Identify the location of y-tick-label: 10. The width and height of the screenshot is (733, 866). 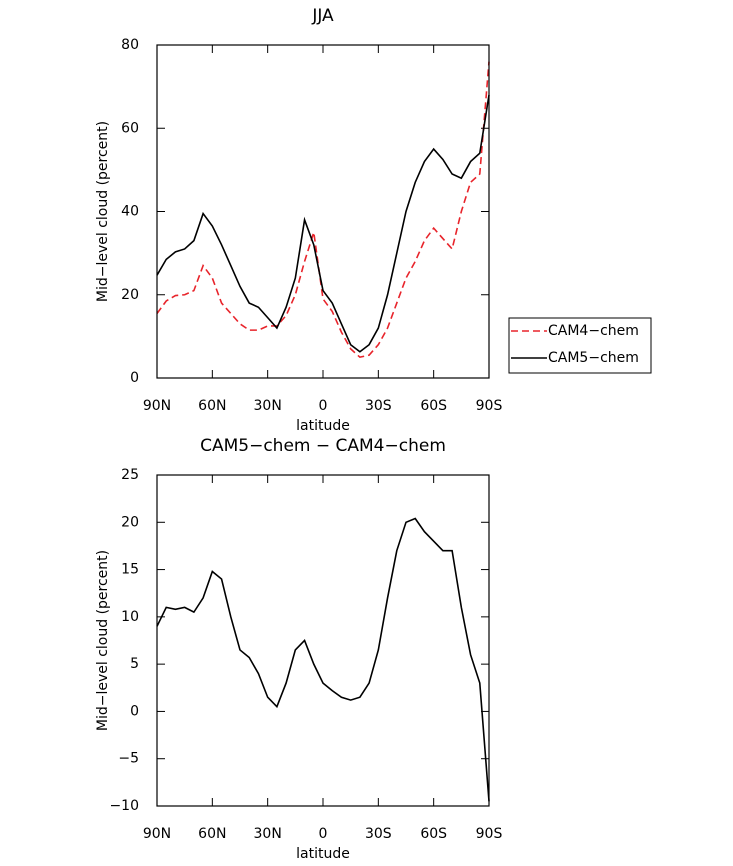
(130, 617).